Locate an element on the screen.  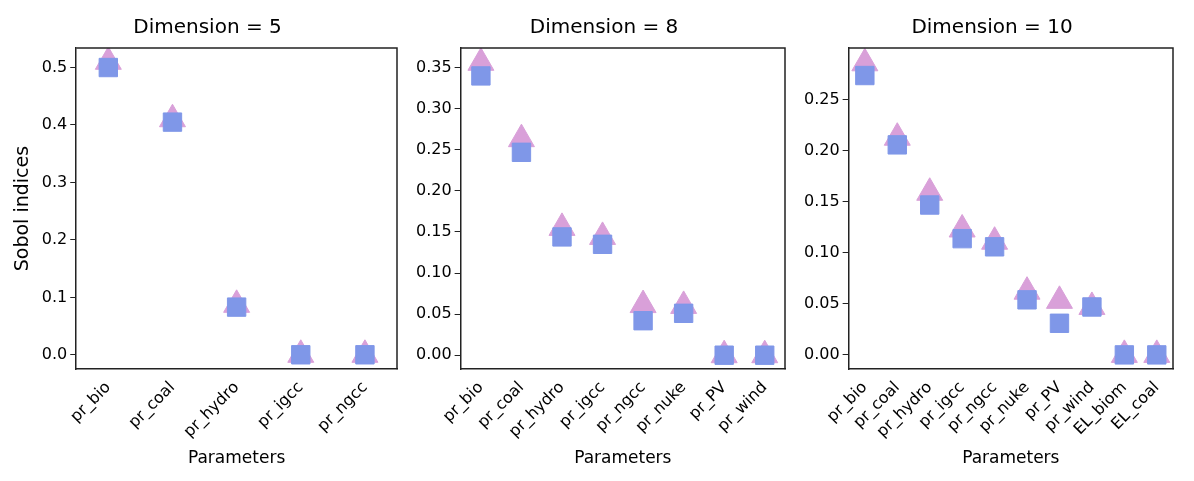
y-tick-label: 0.2 is located at coordinates (54, 239).